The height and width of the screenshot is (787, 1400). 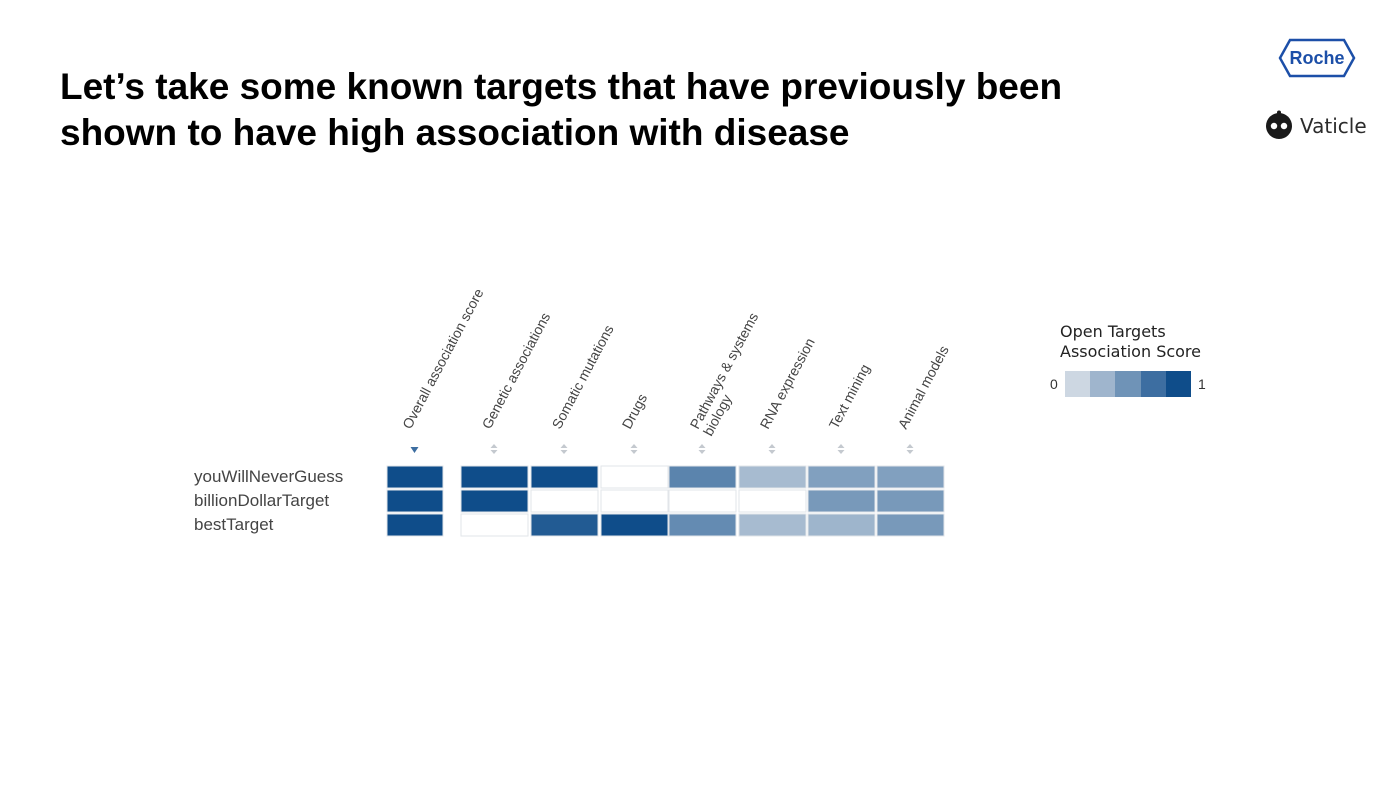 I want to click on vaticle-robot-icon, so click(x=1279, y=124).